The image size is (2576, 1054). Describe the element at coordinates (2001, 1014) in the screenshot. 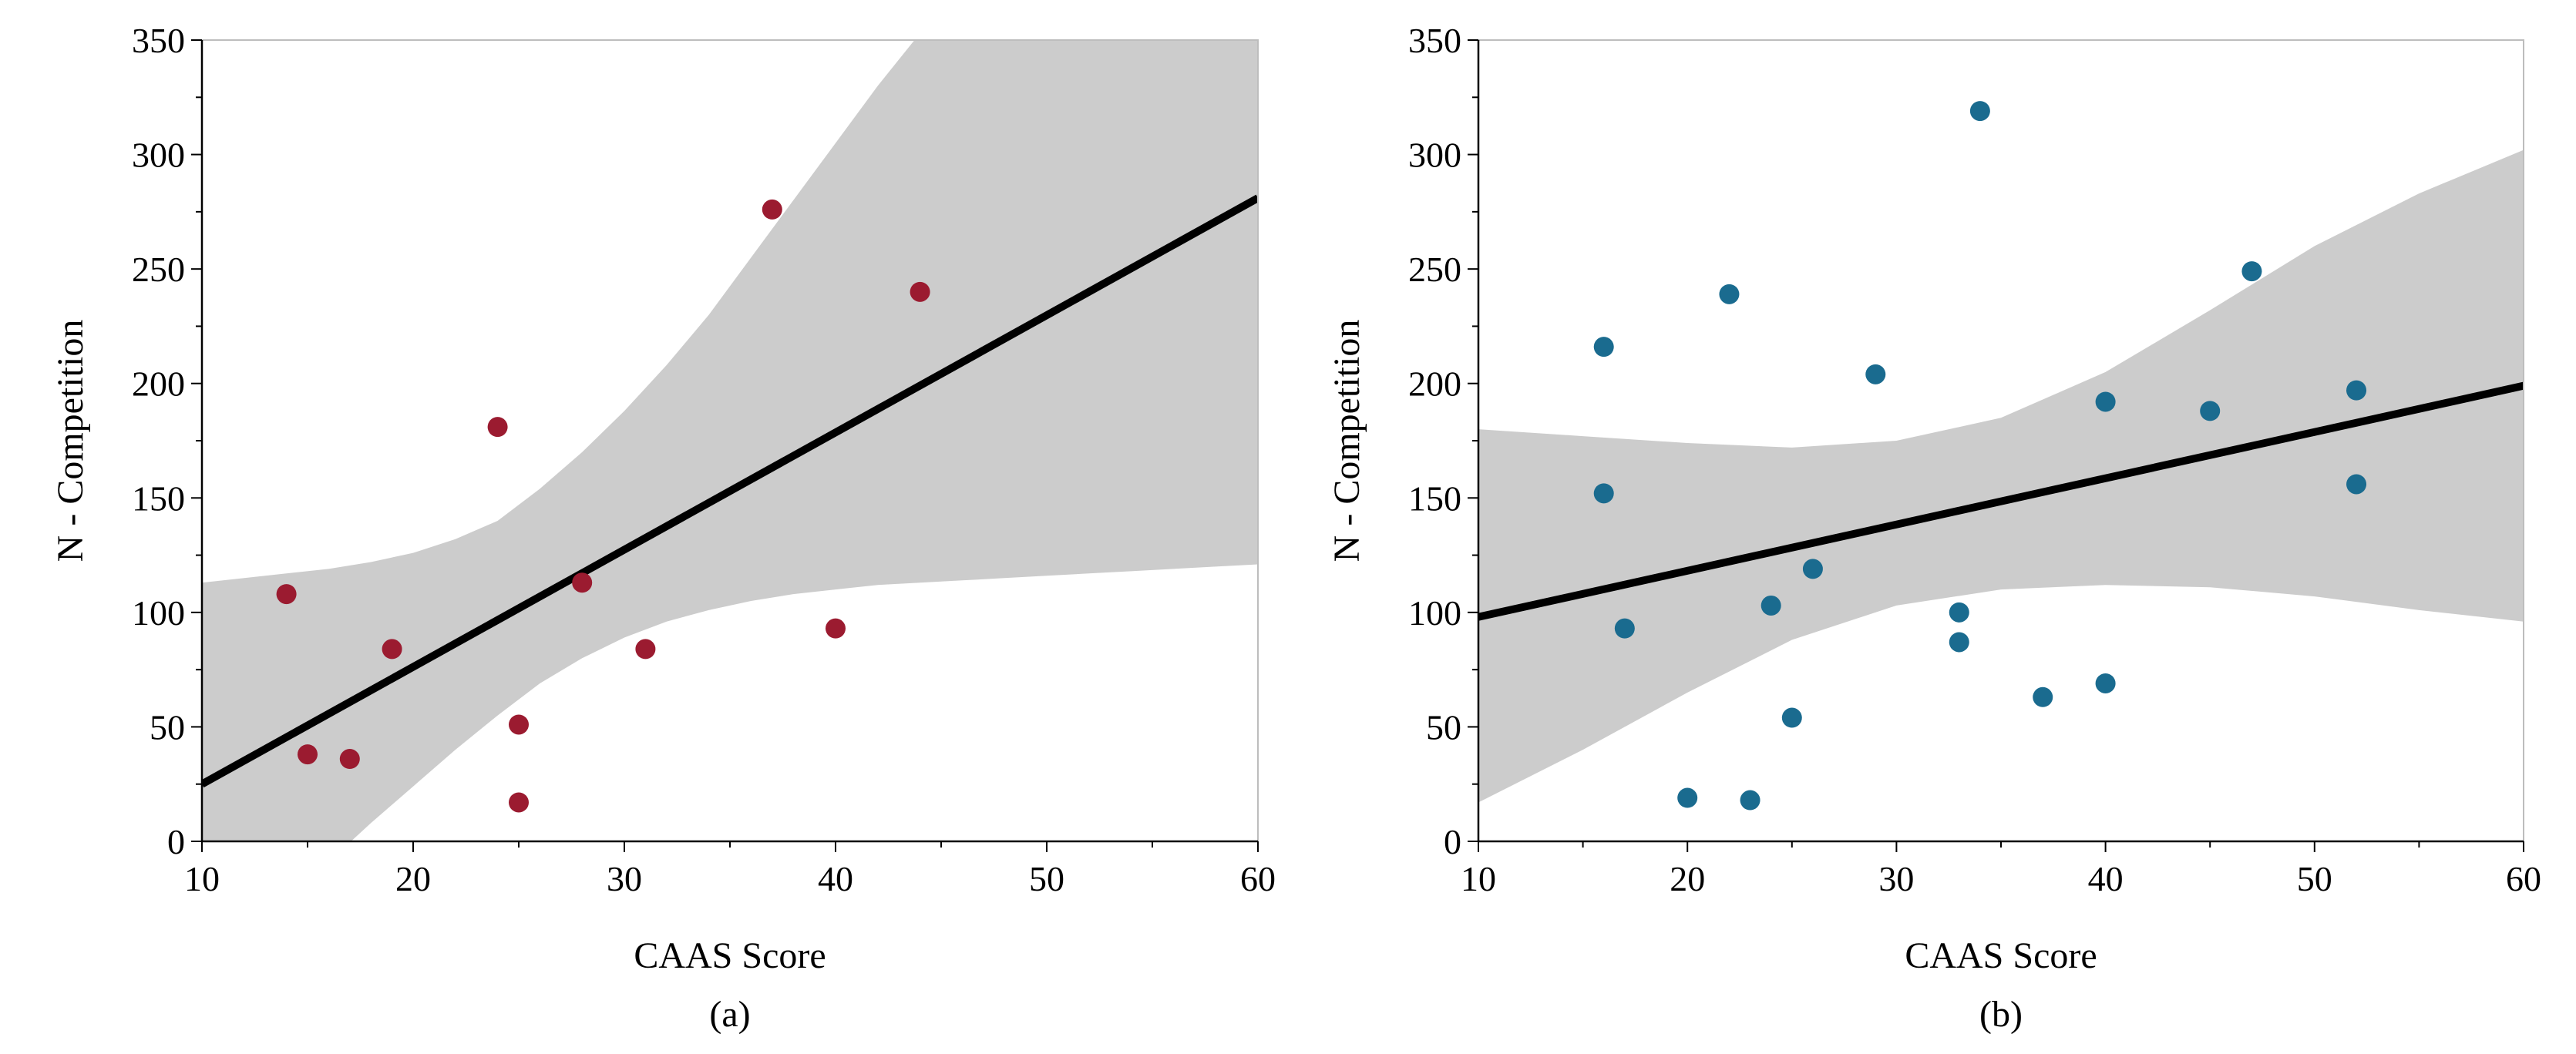

I see `panel-label: (b)` at that location.